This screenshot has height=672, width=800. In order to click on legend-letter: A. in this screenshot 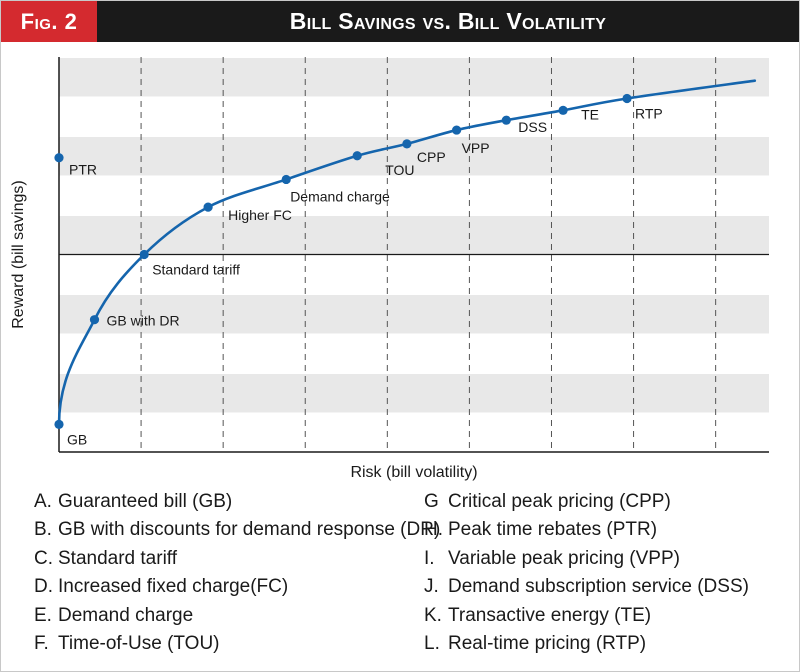, I will do `click(43, 501)`.